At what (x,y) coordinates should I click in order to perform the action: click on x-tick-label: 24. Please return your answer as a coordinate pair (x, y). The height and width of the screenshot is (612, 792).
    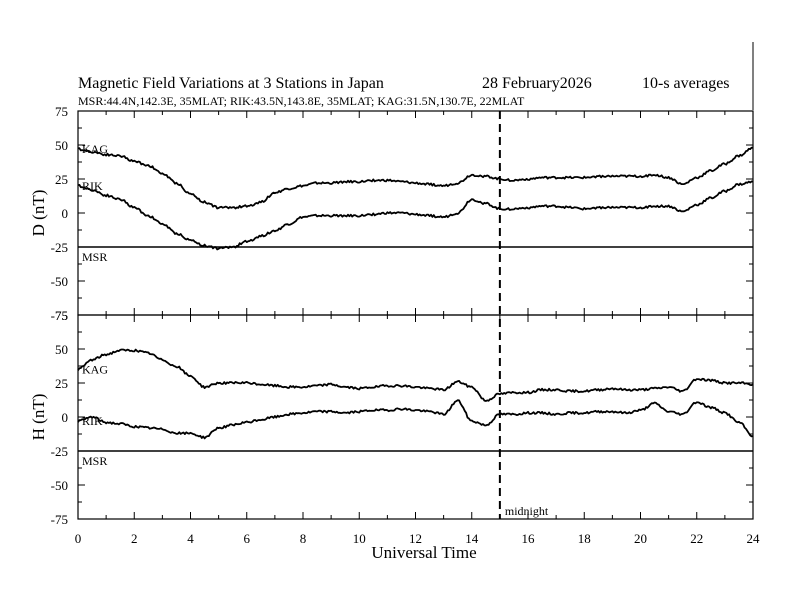
    Looking at the image, I should click on (754, 538).